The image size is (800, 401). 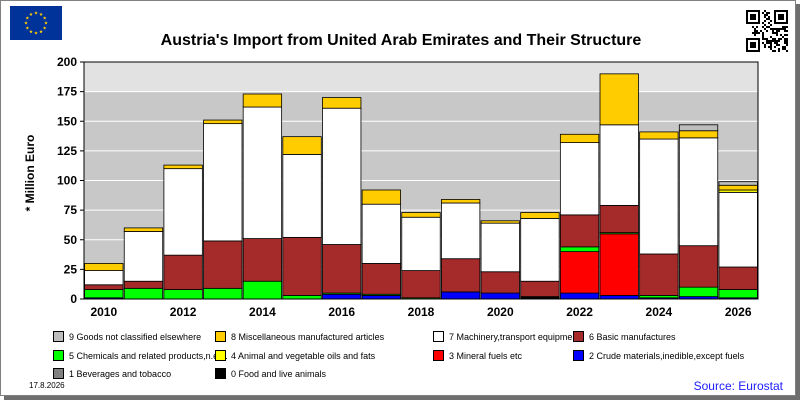 What do you see at coordinates (67, 62) in the screenshot?
I see `y-tick-label: 200` at bounding box center [67, 62].